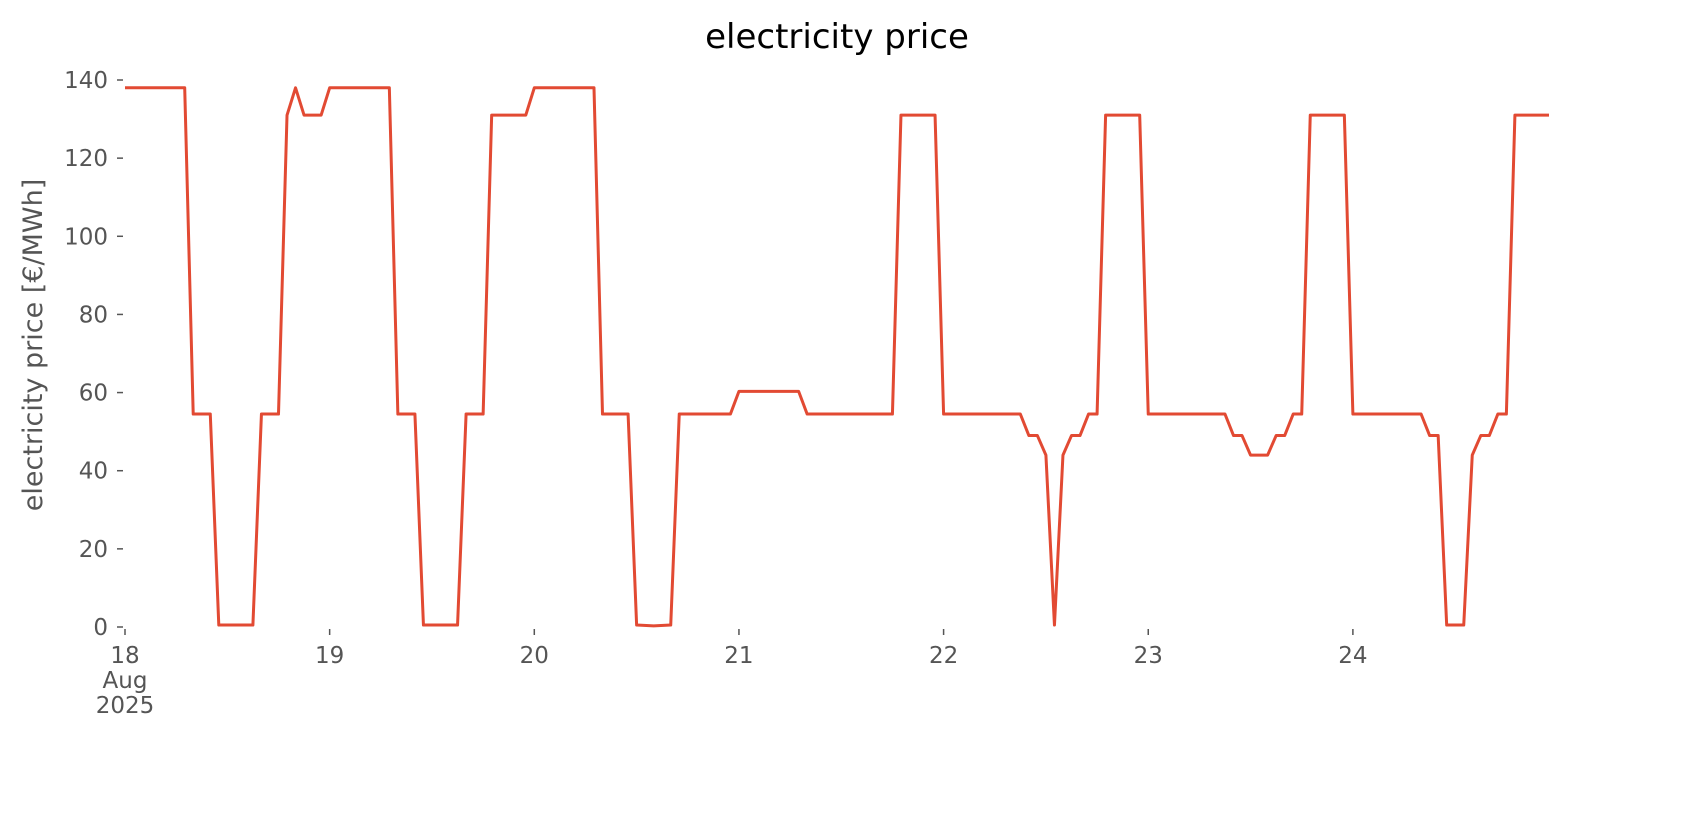  I want to click on x-tick-label: 20, so click(534, 656).